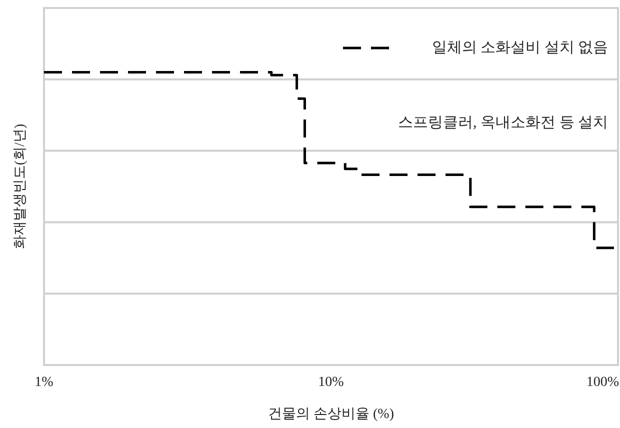  Describe the element at coordinates (20, 187) in the screenshot. I see `y-axis-title: 화재발생빈도(회/년)` at that location.